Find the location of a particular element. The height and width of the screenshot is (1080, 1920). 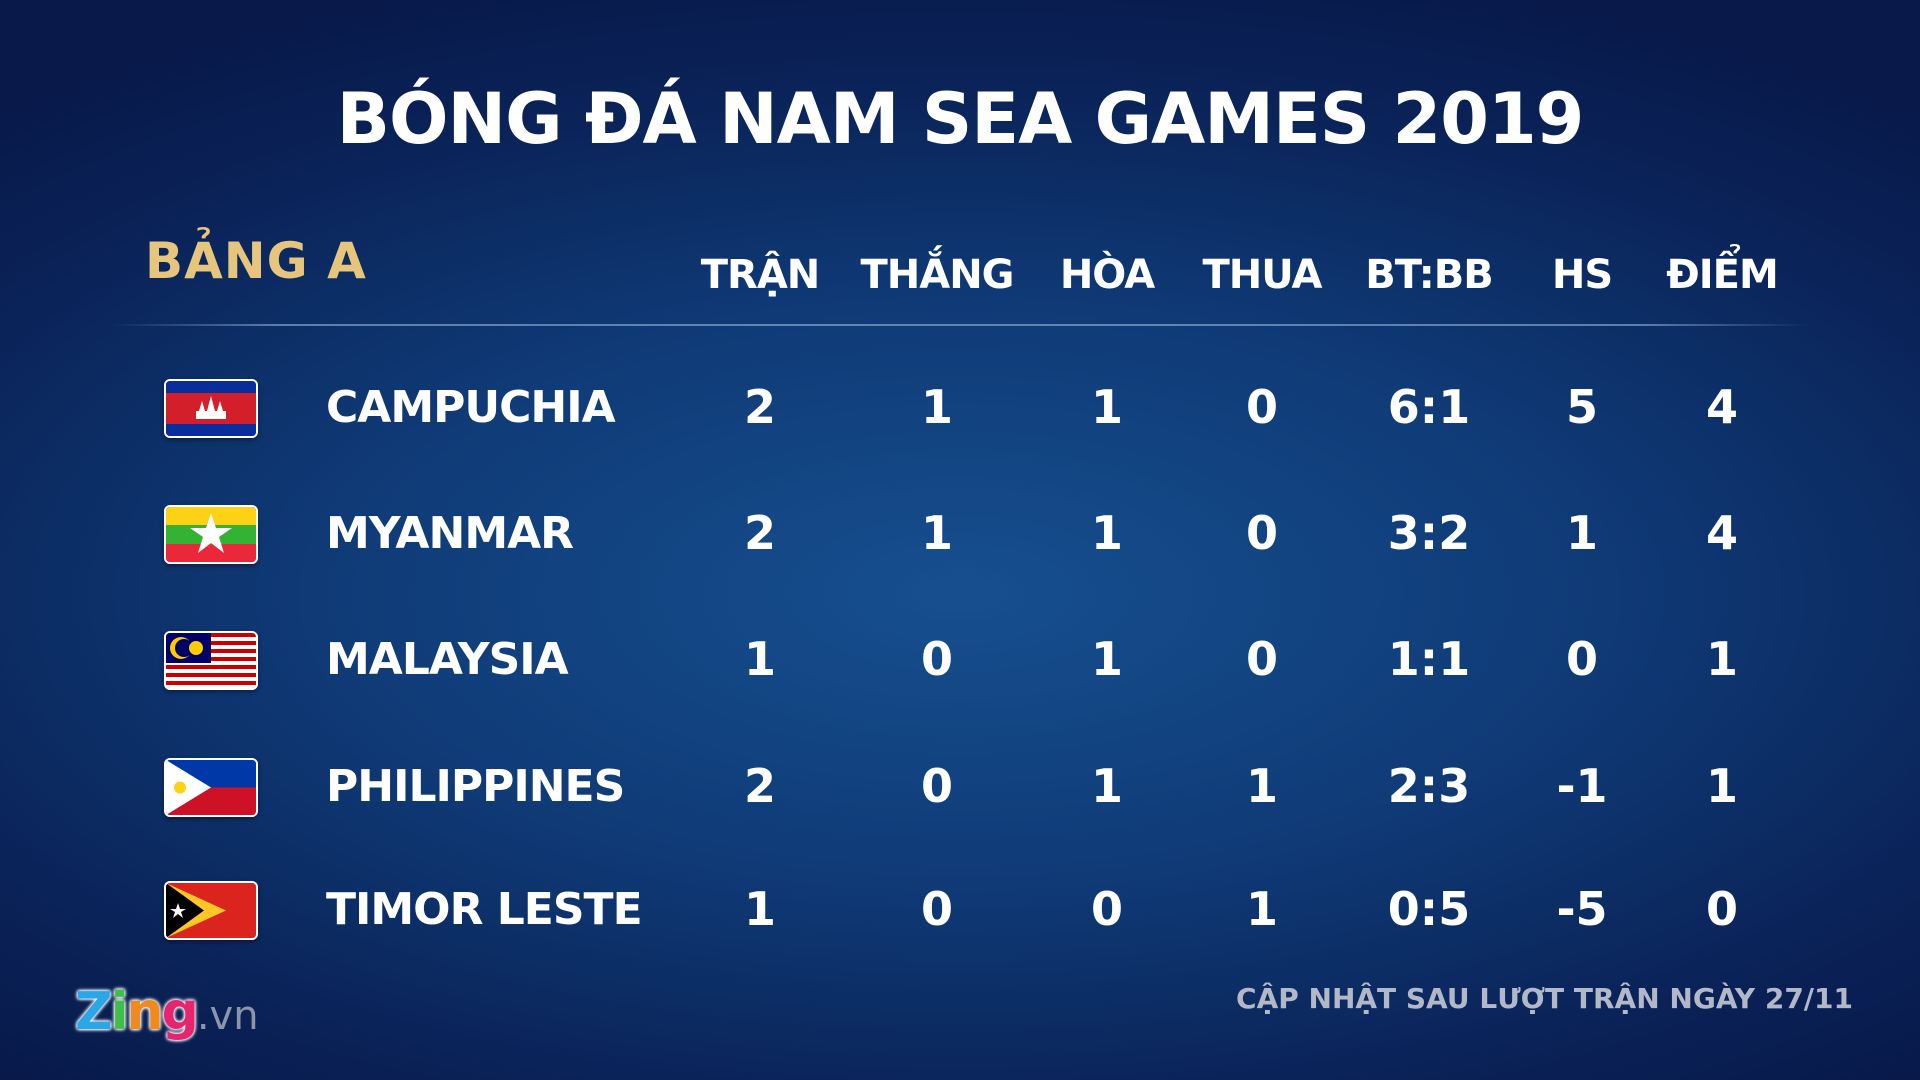

team-name: TIMOR LESTE is located at coordinates (484, 909).